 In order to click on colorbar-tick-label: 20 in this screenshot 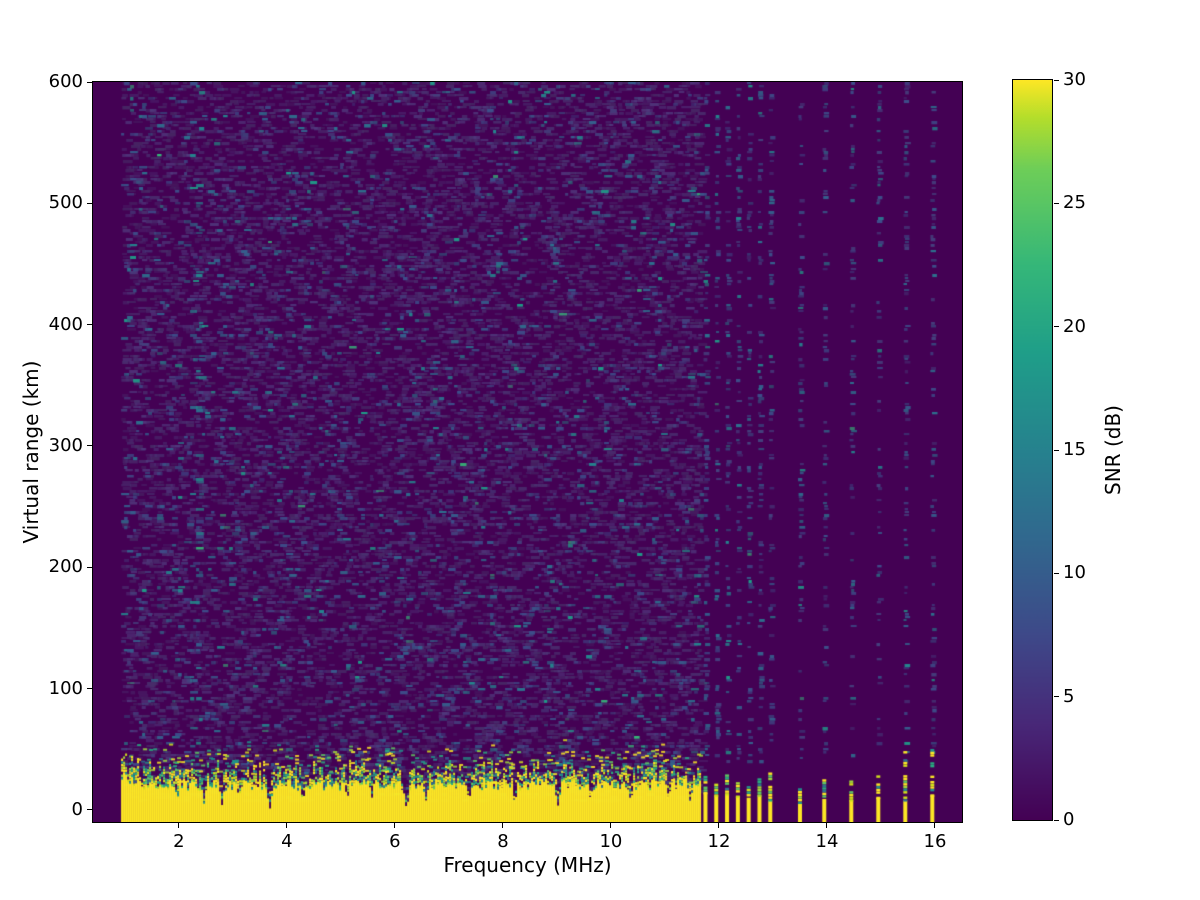, I will do `click(1074, 326)`.